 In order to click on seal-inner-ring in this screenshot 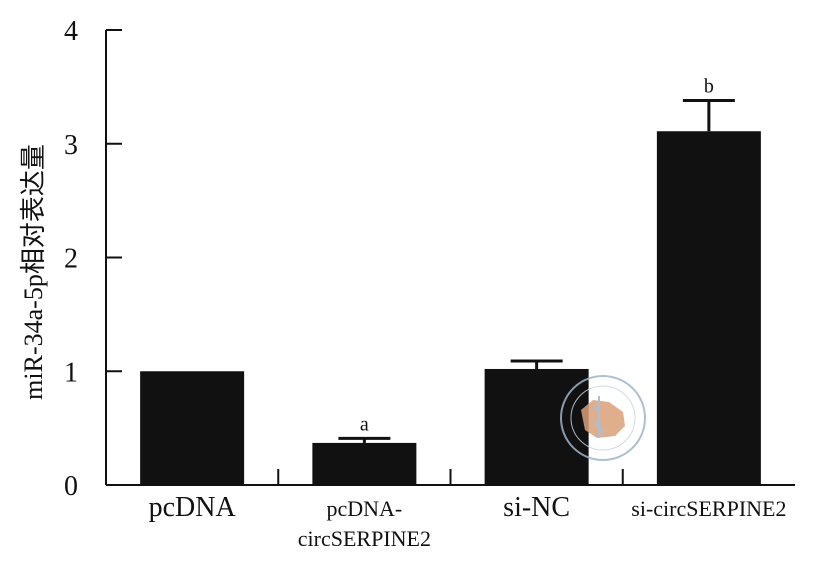, I will do `click(603, 418)`.